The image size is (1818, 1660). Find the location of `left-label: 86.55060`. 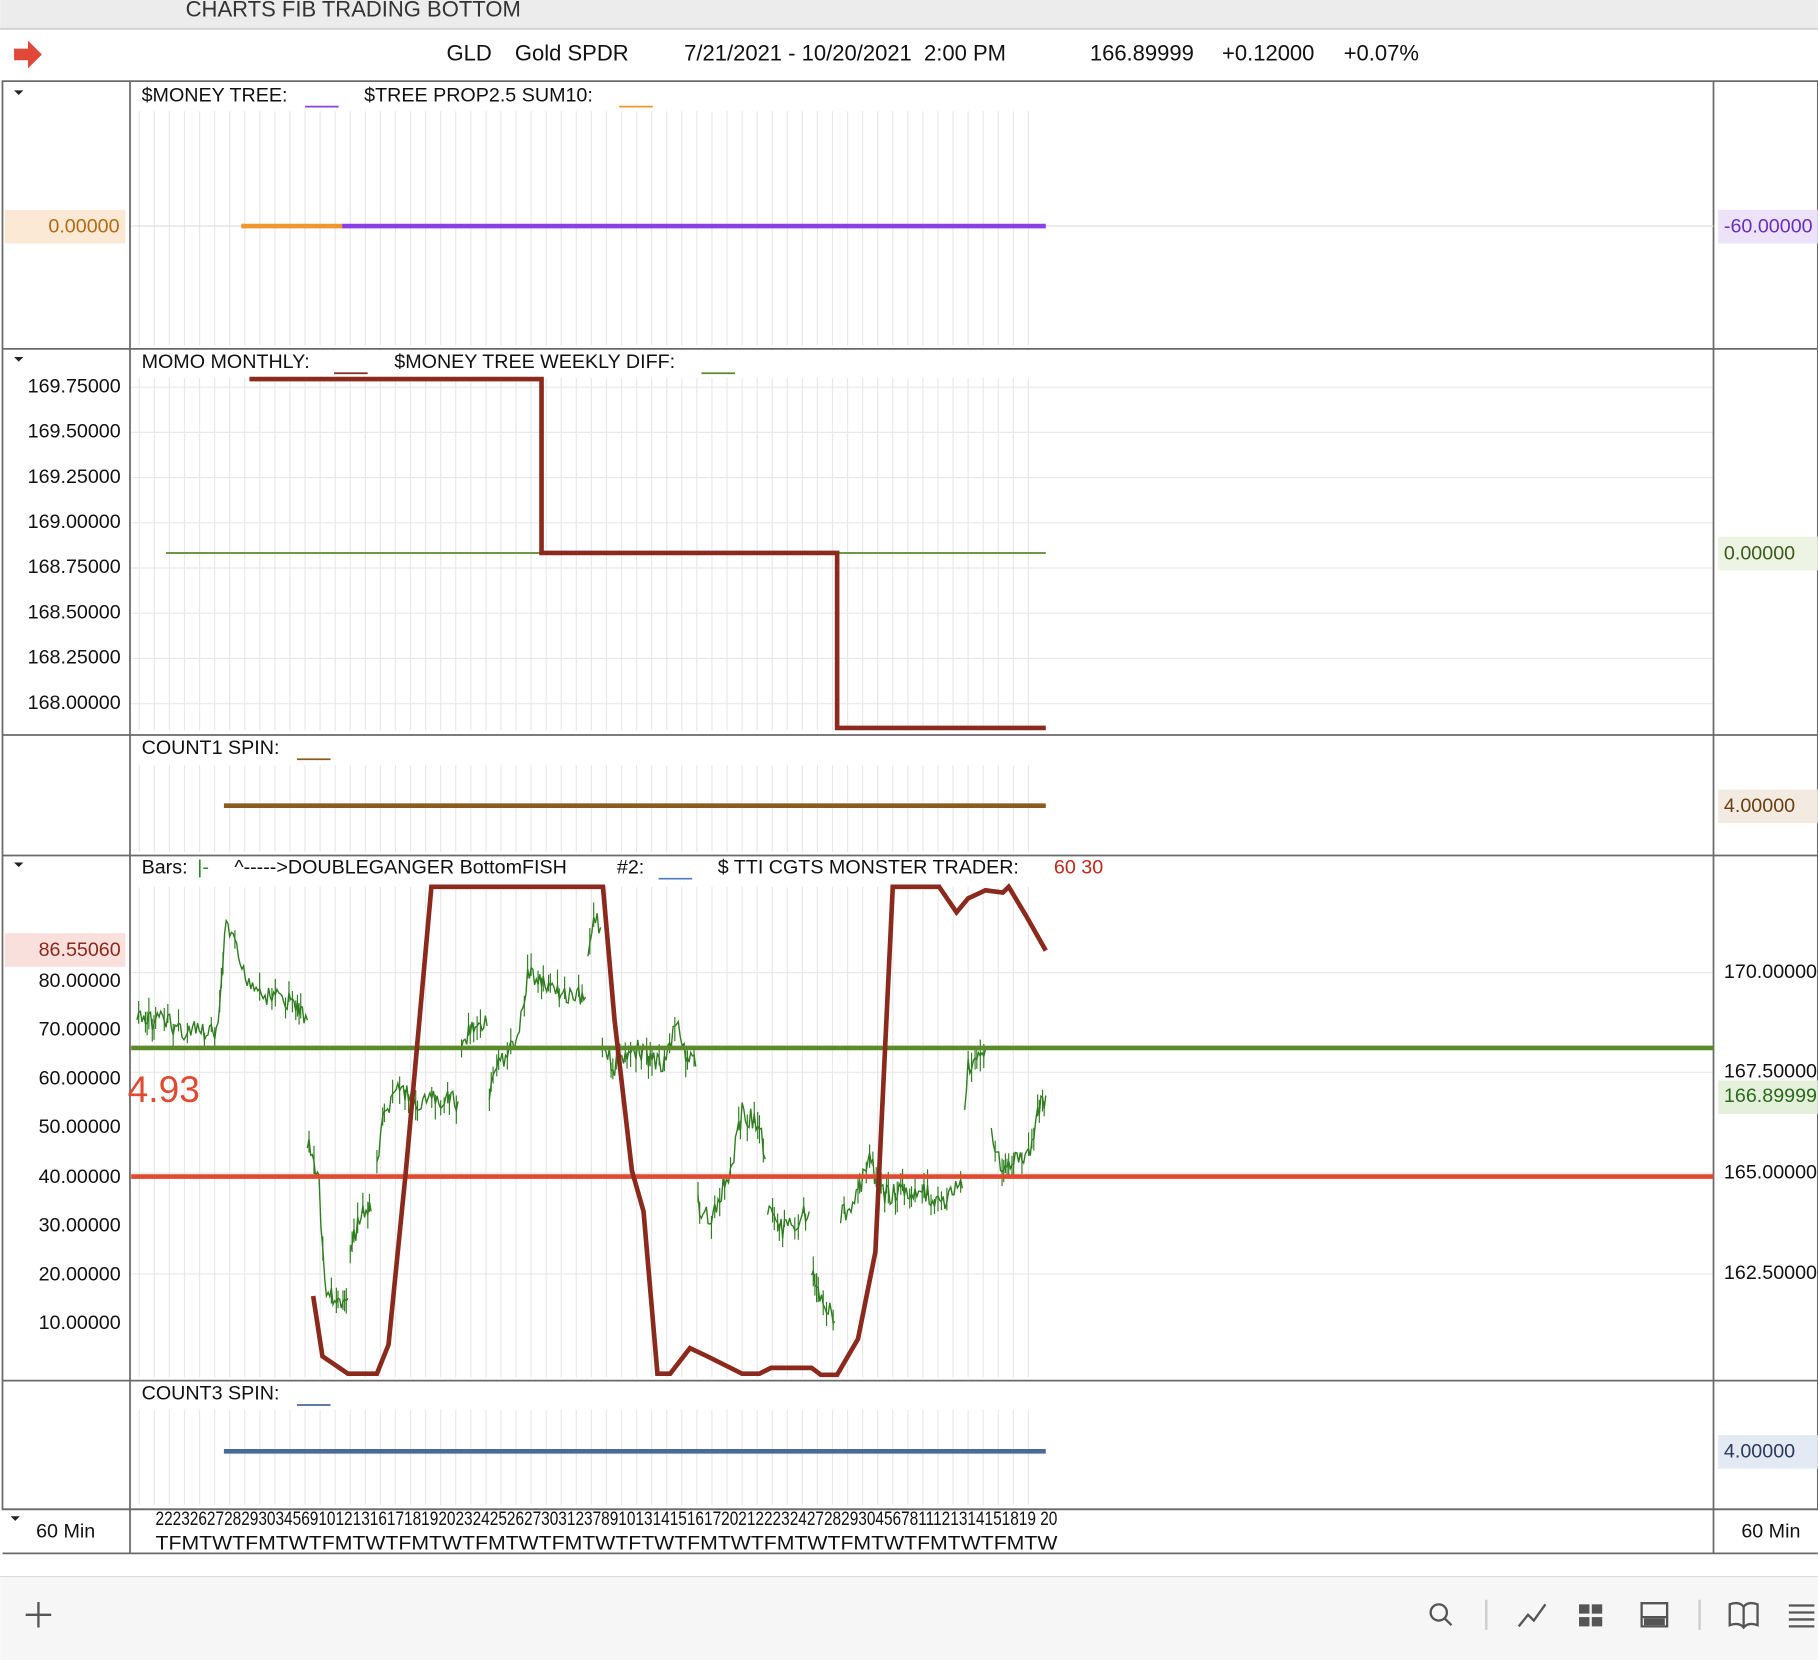

left-label: 86.55060 is located at coordinates (80, 950).